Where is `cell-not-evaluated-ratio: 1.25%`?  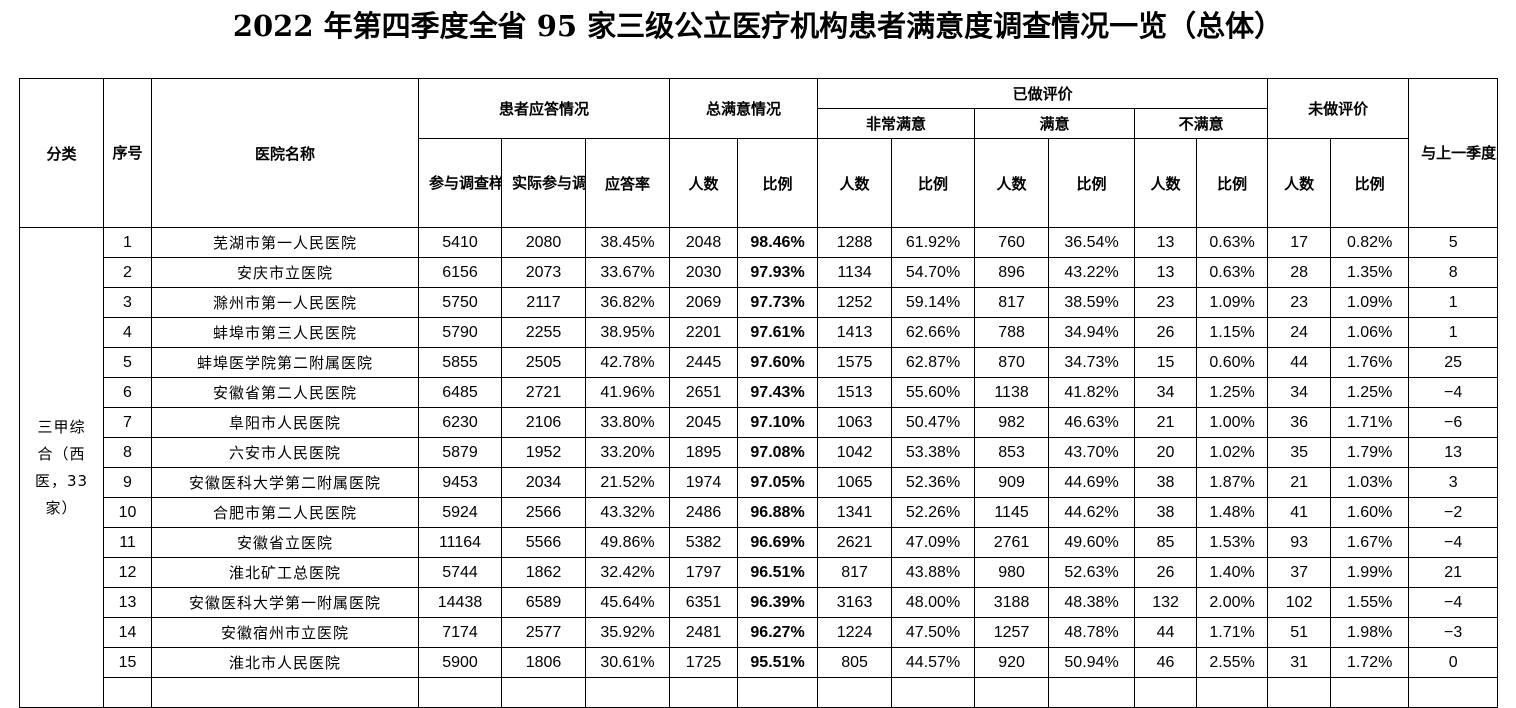
cell-not-evaluated-ratio: 1.25% is located at coordinates (1370, 392).